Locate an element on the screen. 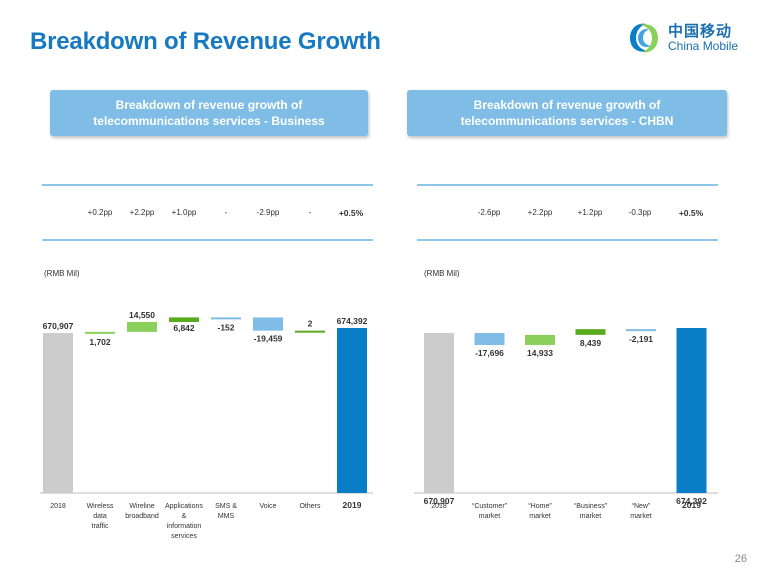 The image size is (759, 573). business-value-label-wireless-data-traffic: 1,702 is located at coordinates (100, 342).